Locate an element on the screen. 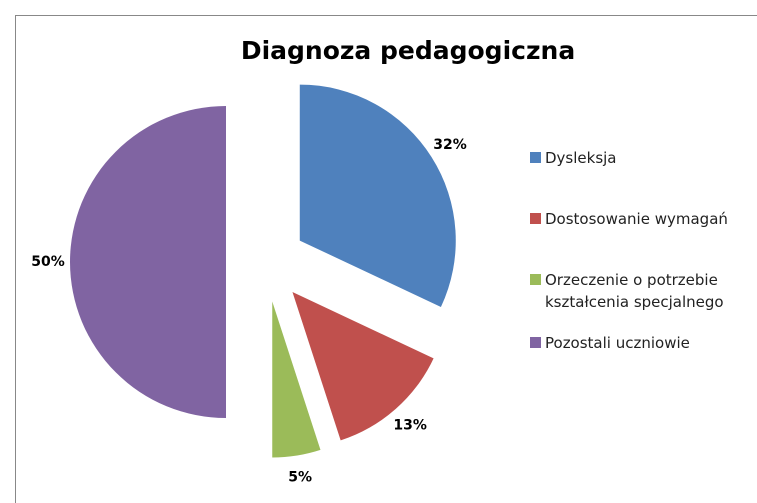 This screenshot has height=503, width=757. data-label: 5% is located at coordinates (300, 477).